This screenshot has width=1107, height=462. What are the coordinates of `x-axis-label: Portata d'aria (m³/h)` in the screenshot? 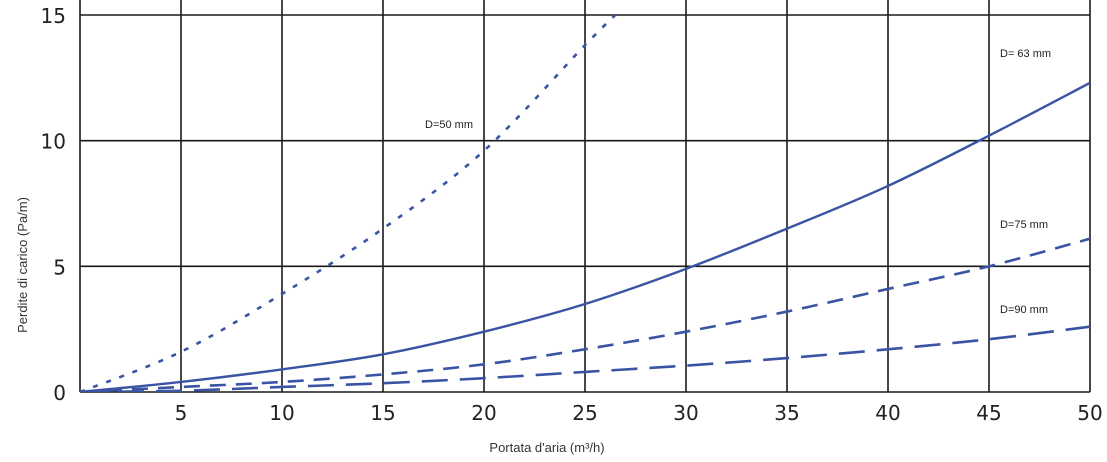 It's located at (546, 447).